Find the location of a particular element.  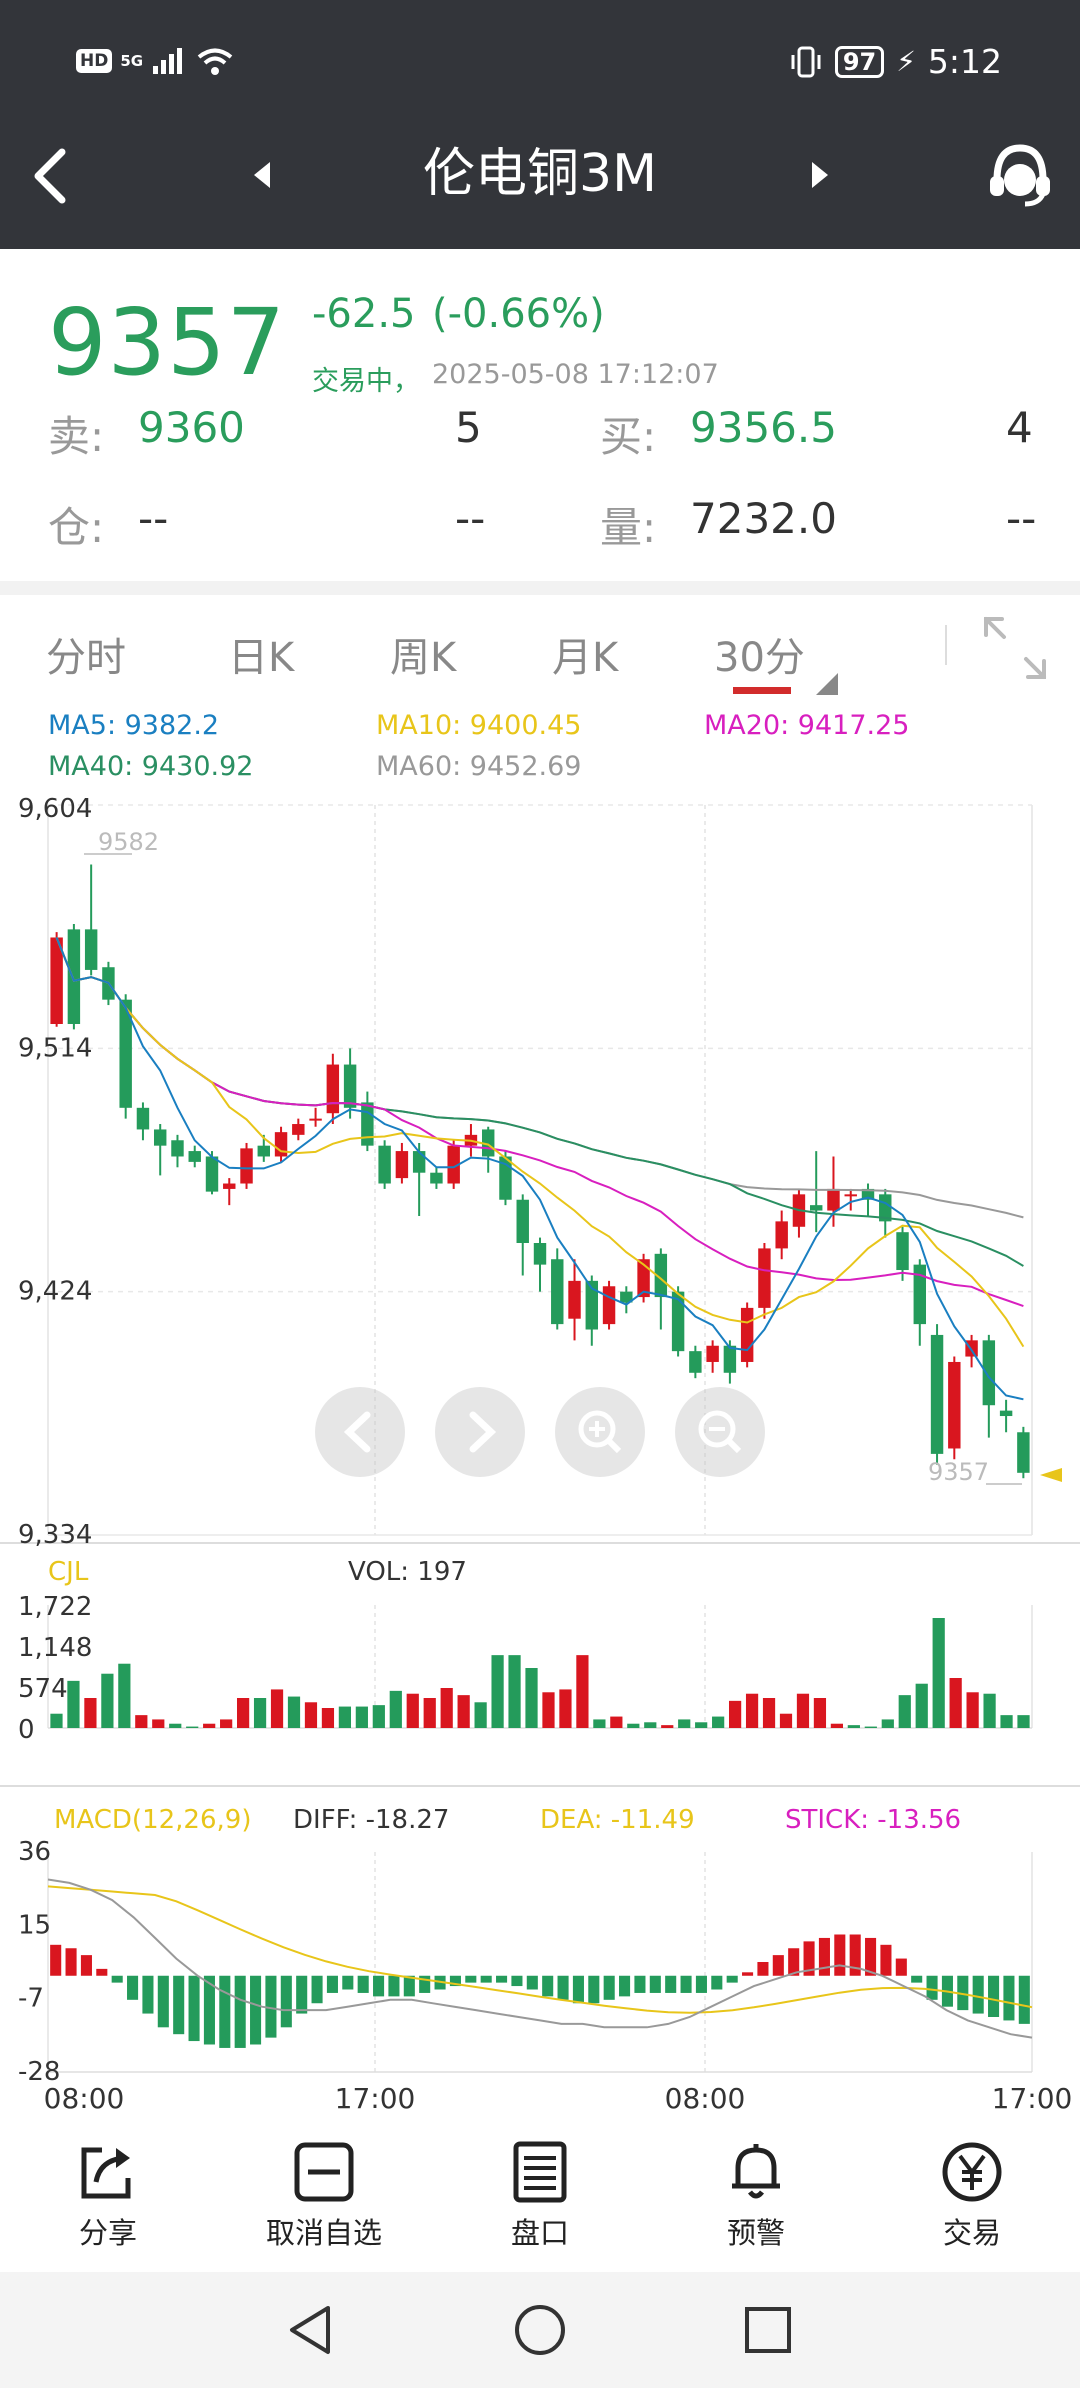

status-right: 97 ⚡ 5:12 is located at coordinates (895, 61).